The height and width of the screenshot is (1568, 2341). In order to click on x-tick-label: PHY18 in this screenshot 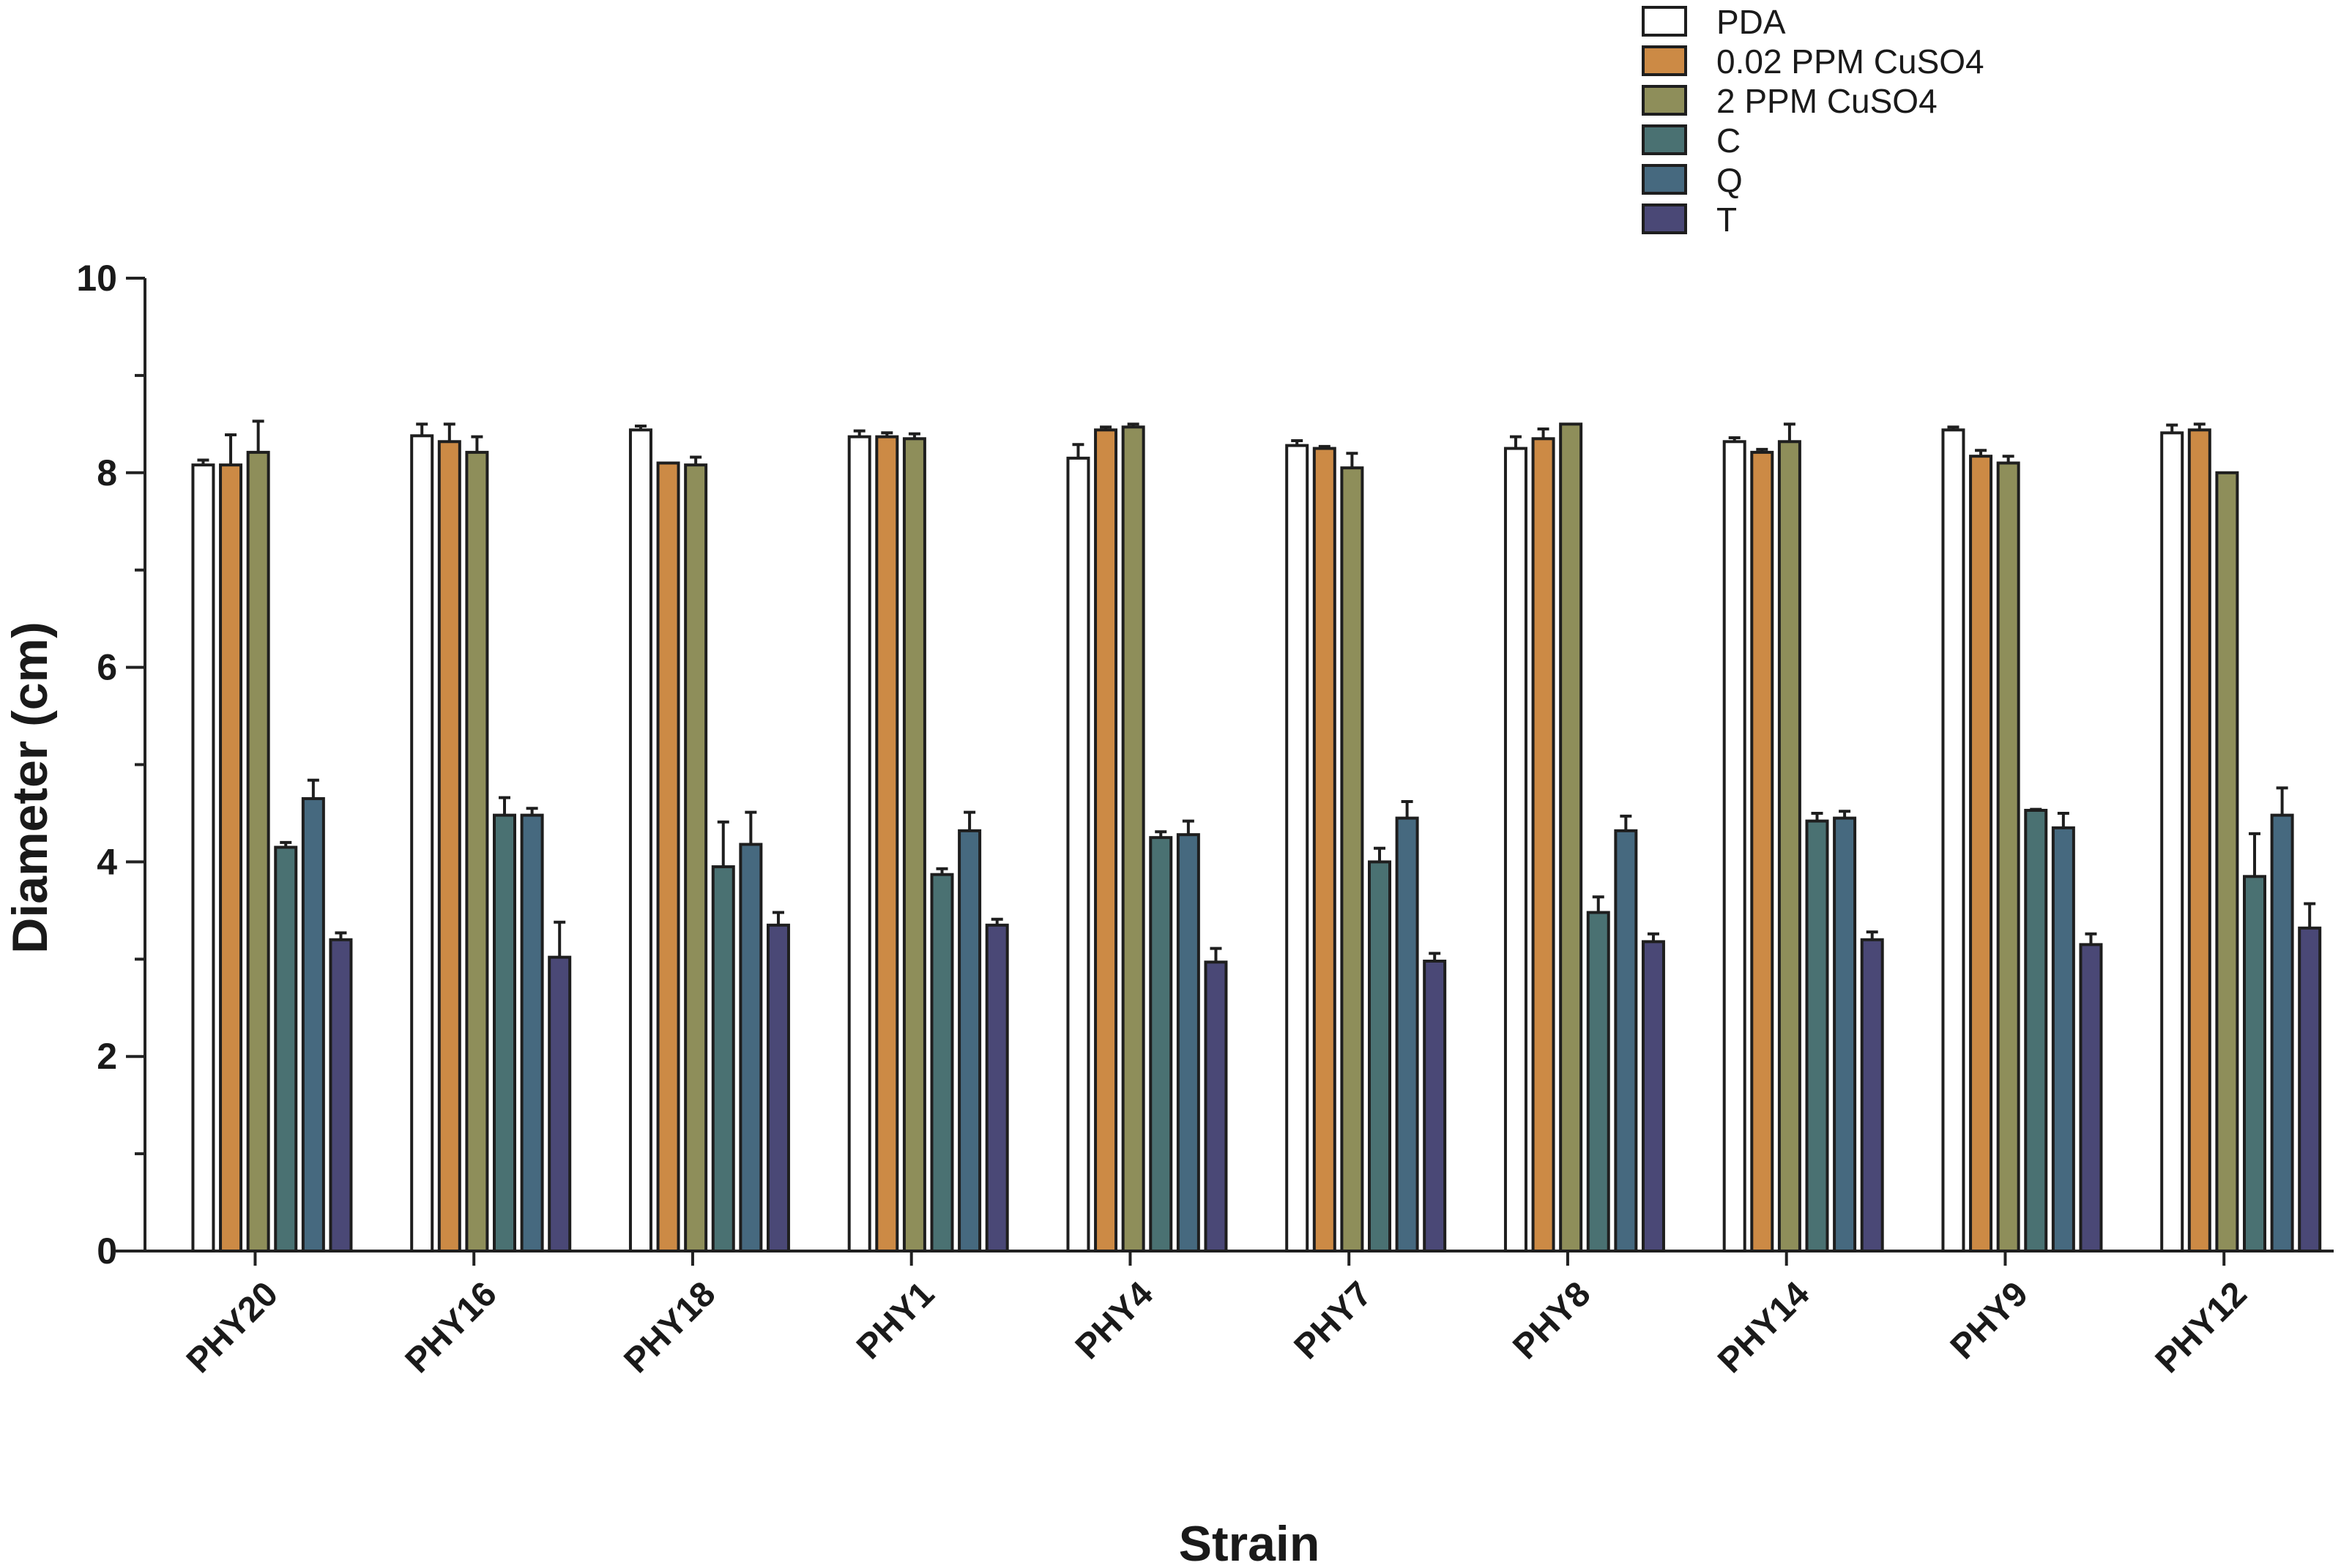, I will do `click(670, 1327)`.